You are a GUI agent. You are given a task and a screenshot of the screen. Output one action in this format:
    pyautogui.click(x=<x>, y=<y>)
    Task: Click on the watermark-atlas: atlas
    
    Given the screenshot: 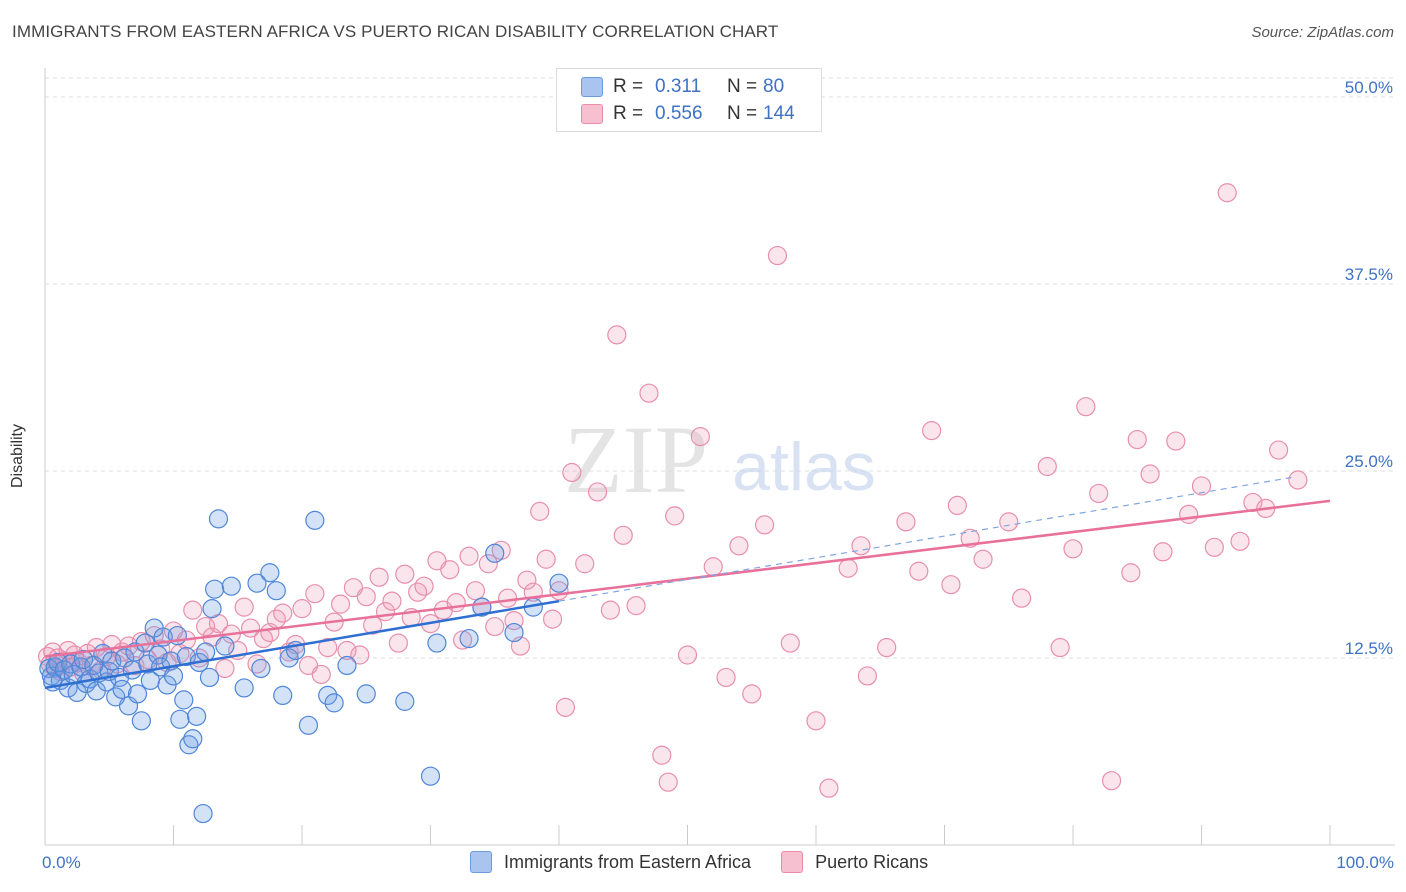 What is the action you would take?
    pyautogui.click(x=804, y=467)
    